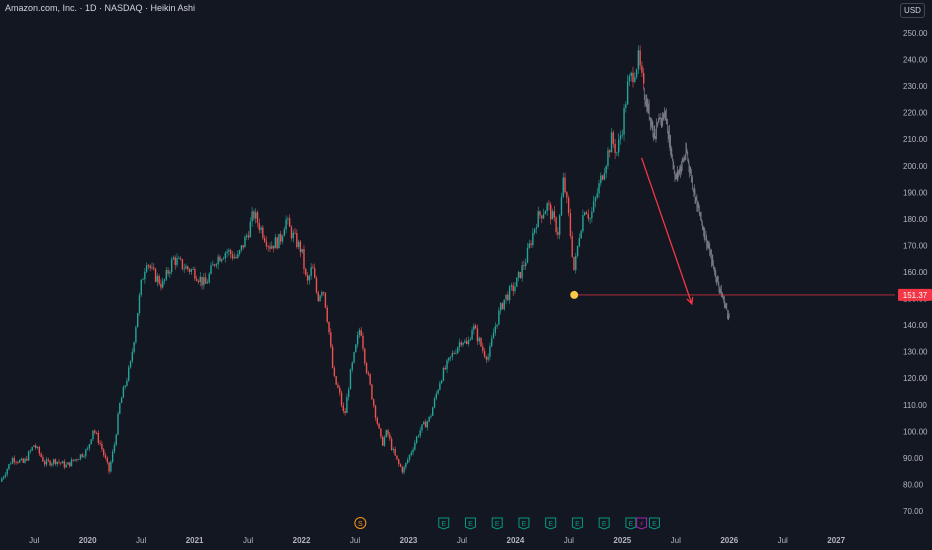  I want to click on split-icon, so click(642, 523).